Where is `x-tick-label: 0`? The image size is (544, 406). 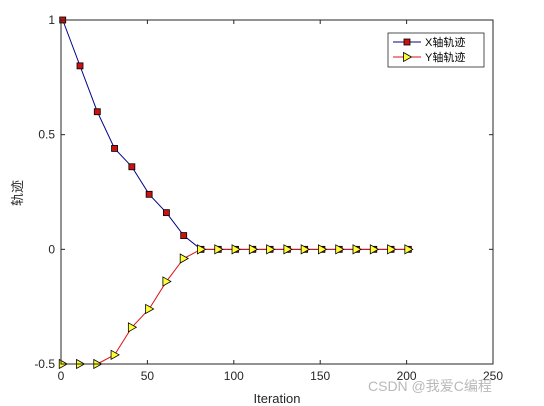
x-tick-label: 0 is located at coordinates (61, 376).